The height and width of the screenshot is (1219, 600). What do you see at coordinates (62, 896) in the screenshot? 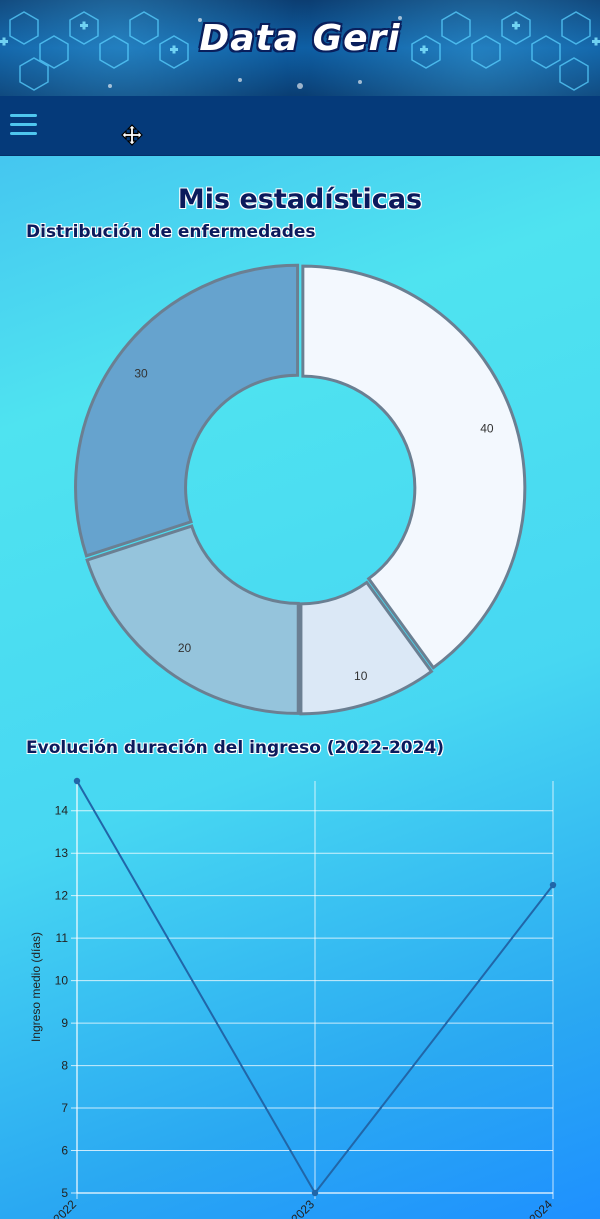
I see `y-tick-label: 12` at bounding box center [62, 896].